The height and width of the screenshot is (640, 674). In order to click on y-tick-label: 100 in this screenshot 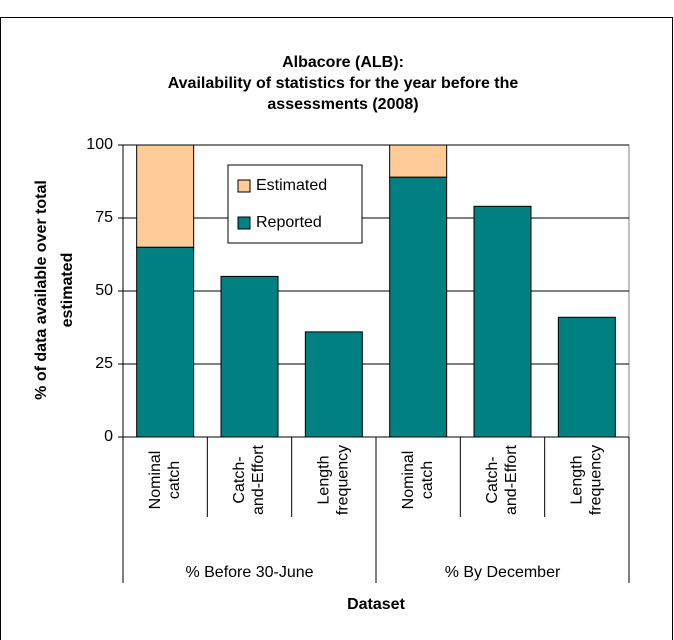, I will do `click(99, 144)`.